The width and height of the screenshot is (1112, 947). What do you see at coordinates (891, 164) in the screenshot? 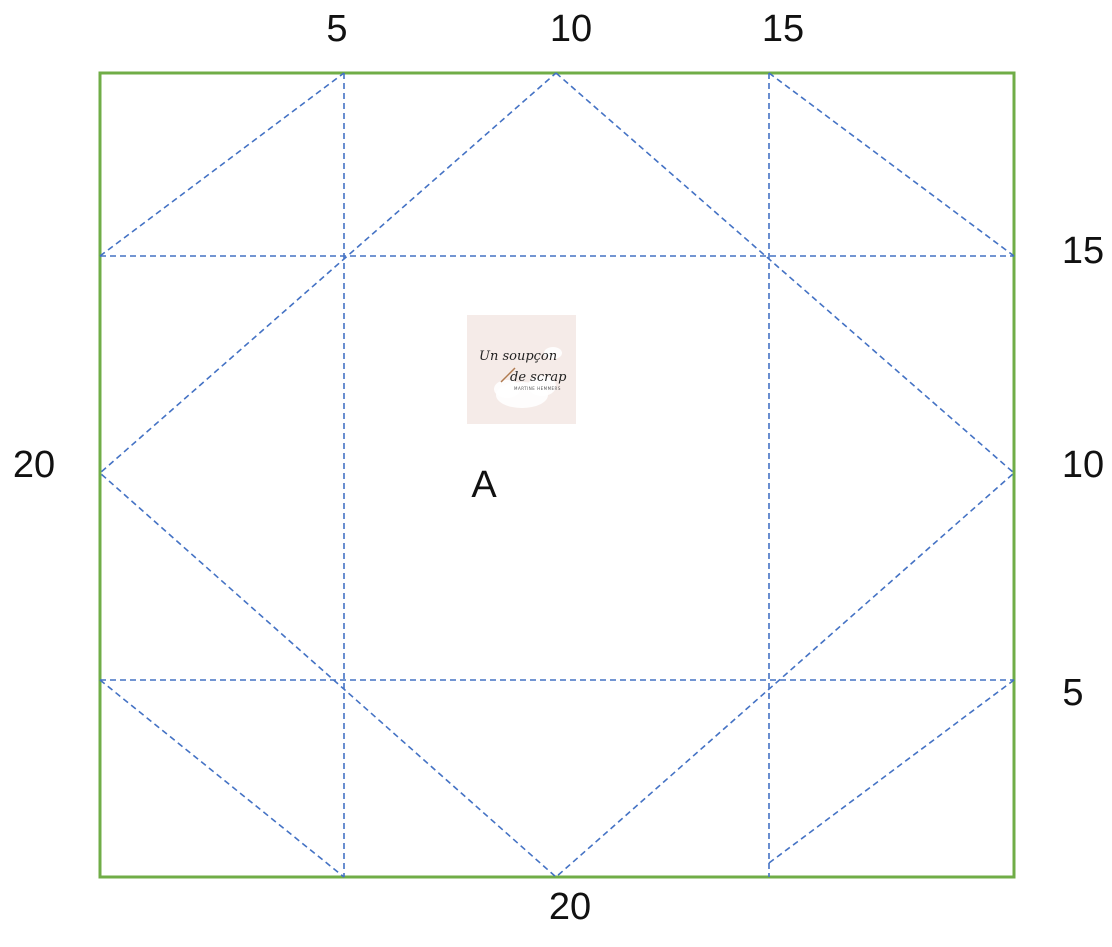
I see `fold-line-diagonal-top-right` at bounding box center [891, 164].